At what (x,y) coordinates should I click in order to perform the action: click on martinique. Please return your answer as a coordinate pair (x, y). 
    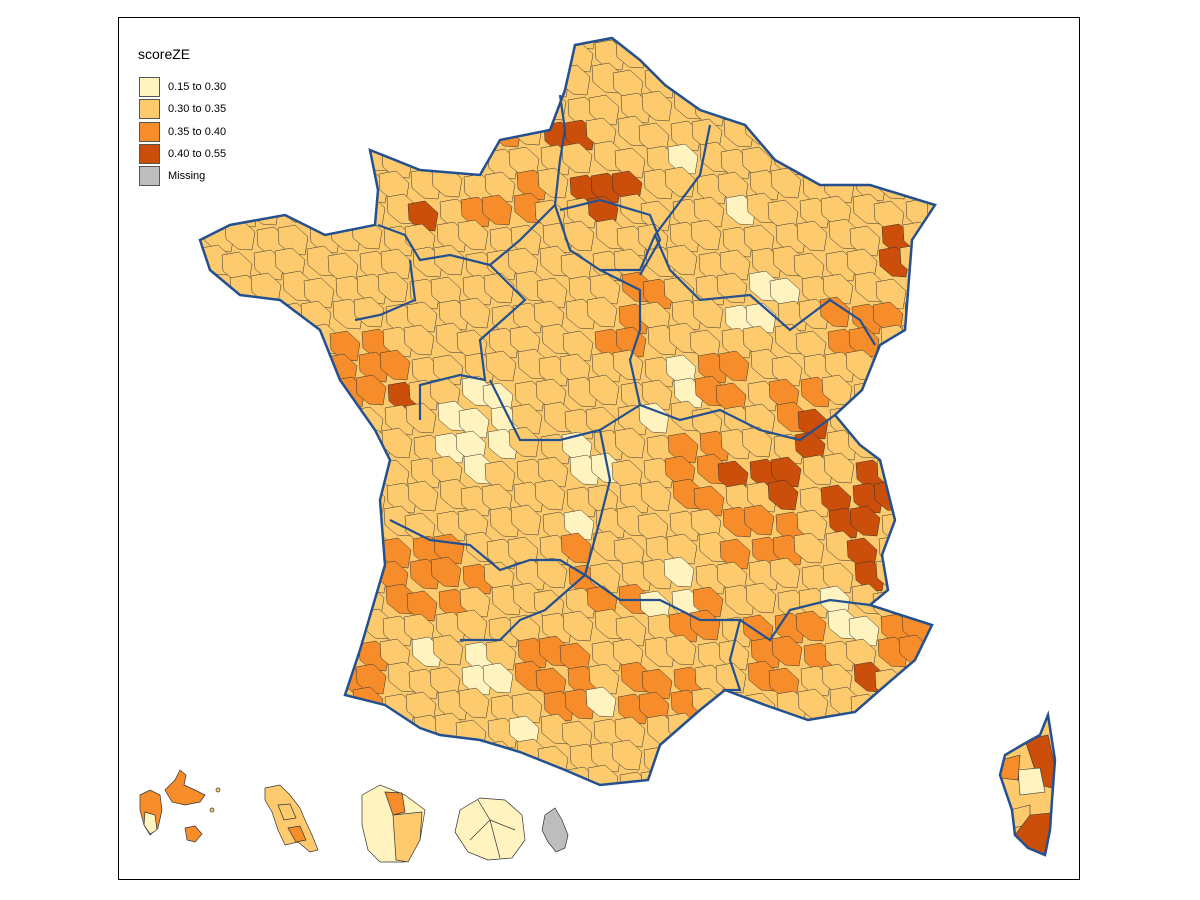
    Looking at the image, I should click on (291, 818).